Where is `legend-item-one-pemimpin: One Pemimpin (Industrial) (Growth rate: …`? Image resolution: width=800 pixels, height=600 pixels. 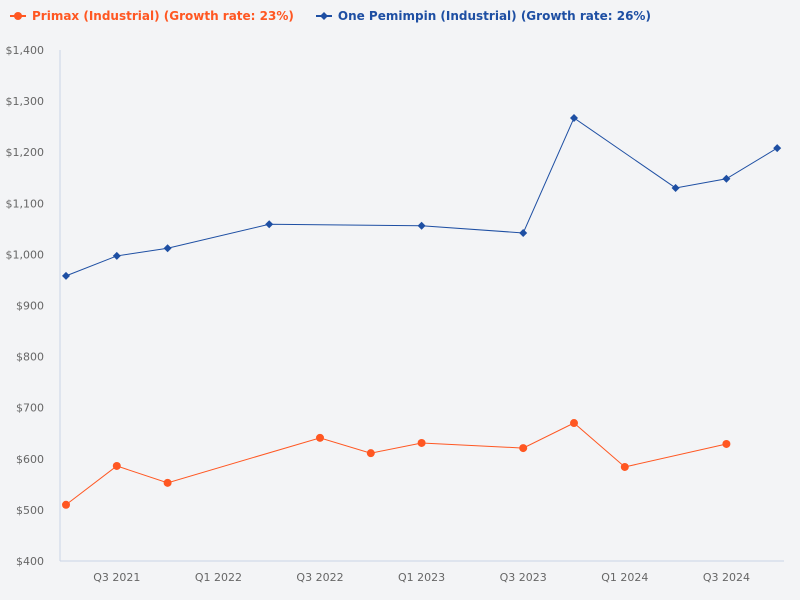
legend-item-one-pemimpin: One Pemimpin (Industrial) (Growth rate: … is located at coordinates (483, 16).